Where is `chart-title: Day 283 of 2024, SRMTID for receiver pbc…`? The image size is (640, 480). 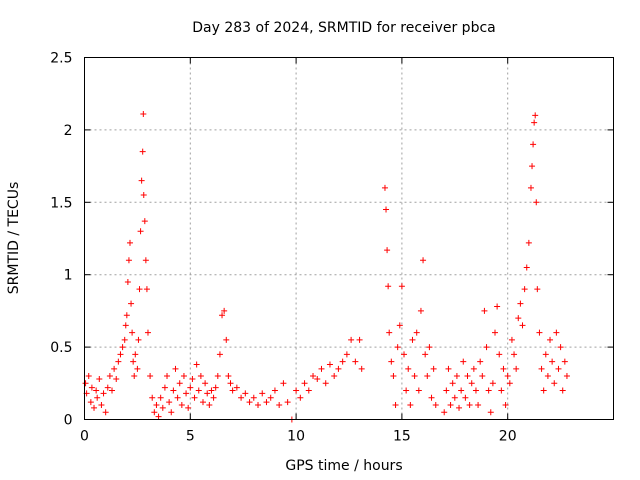
chart-title: Day 283 of 2024, SRMTID for receiver pbc… is located at coordinates (343, 28).